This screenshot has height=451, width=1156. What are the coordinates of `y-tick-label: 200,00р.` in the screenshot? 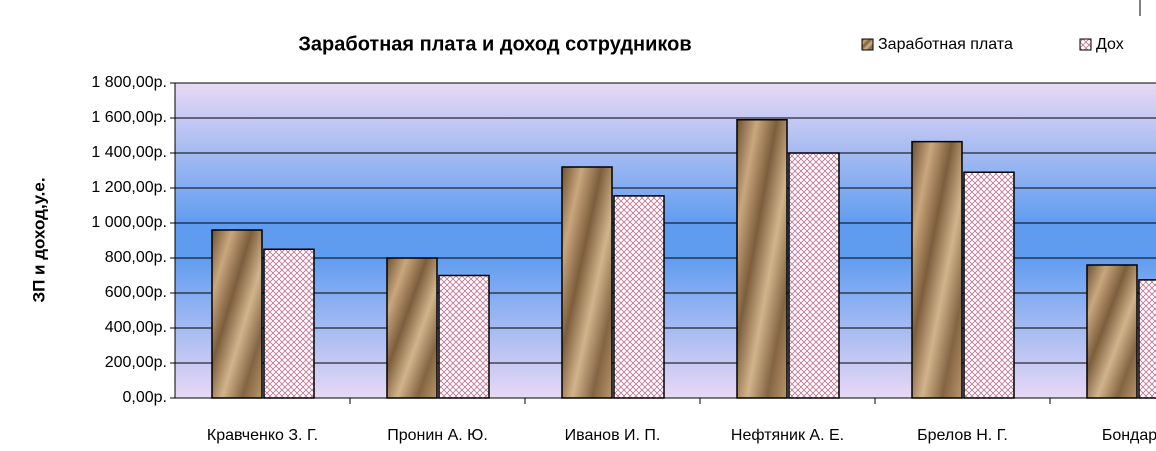 It's located at (136, 362).